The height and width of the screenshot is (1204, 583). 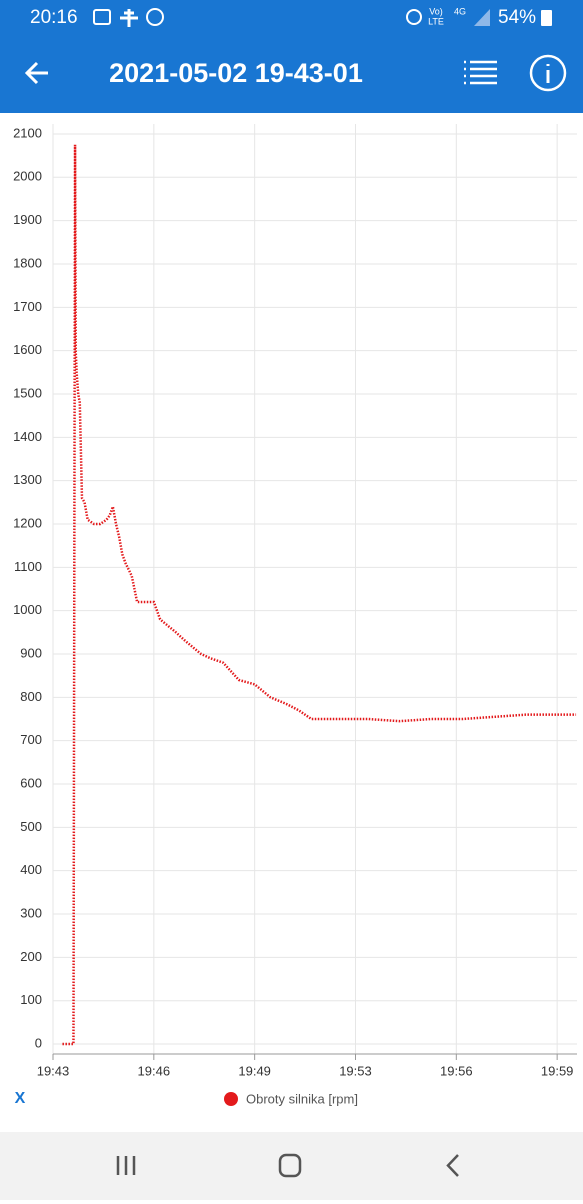 What do you see at coordinates (53, 1070) in the screenshot?
I see `x-tick-label: 19:43` at bounding box center [53, 1070].